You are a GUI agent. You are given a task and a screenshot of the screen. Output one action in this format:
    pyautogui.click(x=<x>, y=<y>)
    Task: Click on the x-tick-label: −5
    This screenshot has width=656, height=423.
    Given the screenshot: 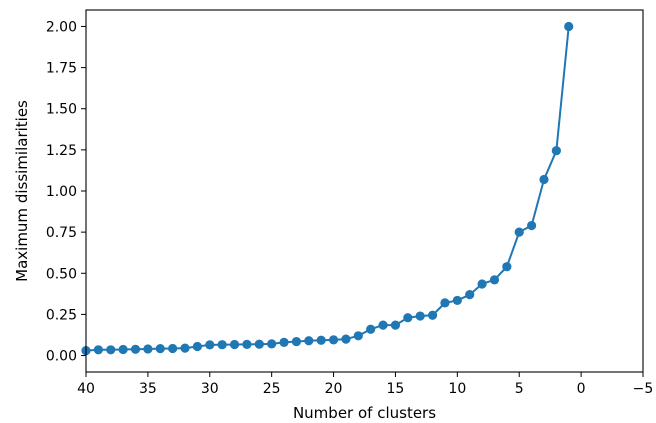 What is the action you would take?
    pyautogui.click(x=643, y=389)
    